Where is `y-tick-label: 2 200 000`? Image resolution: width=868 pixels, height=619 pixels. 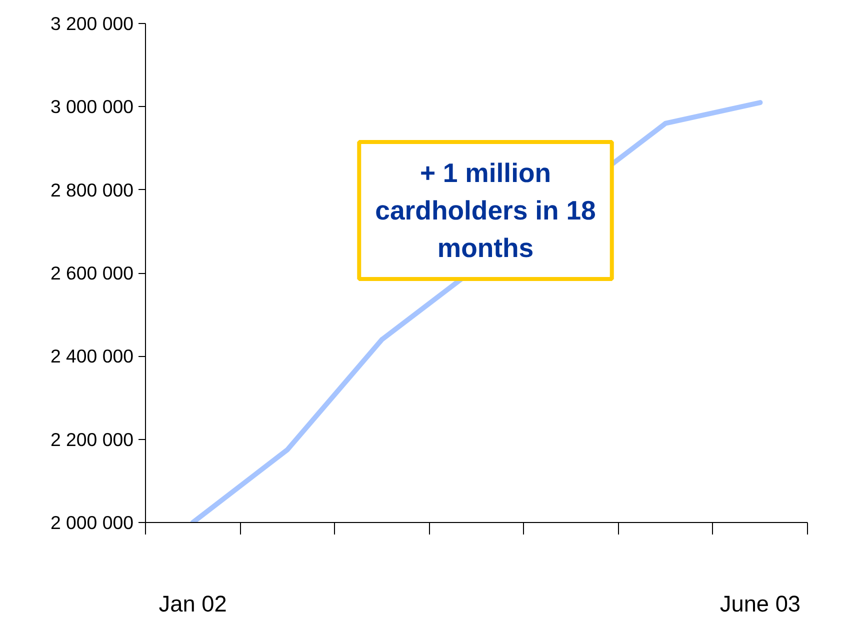 y-tick-label: 2 200 000 is located at coordinates (92, 439).